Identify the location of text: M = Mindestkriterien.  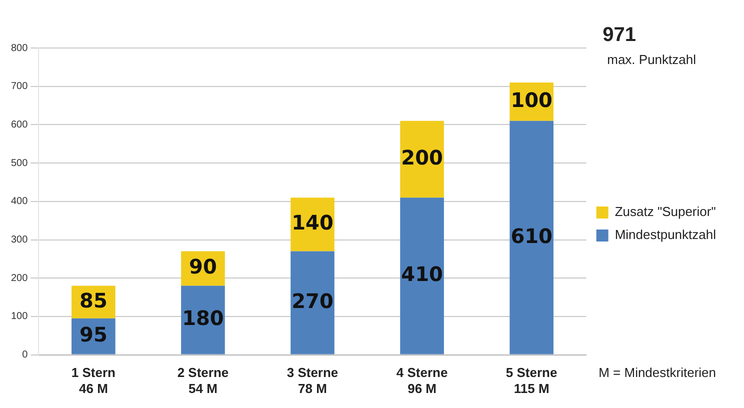
(657, 372).